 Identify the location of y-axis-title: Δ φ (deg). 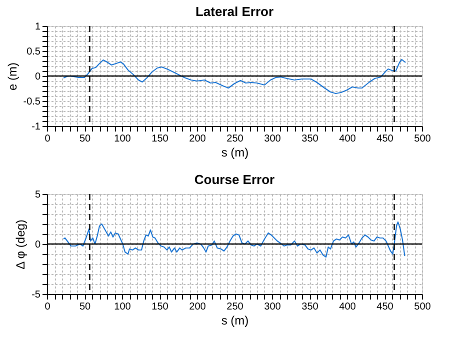
(21, 245).